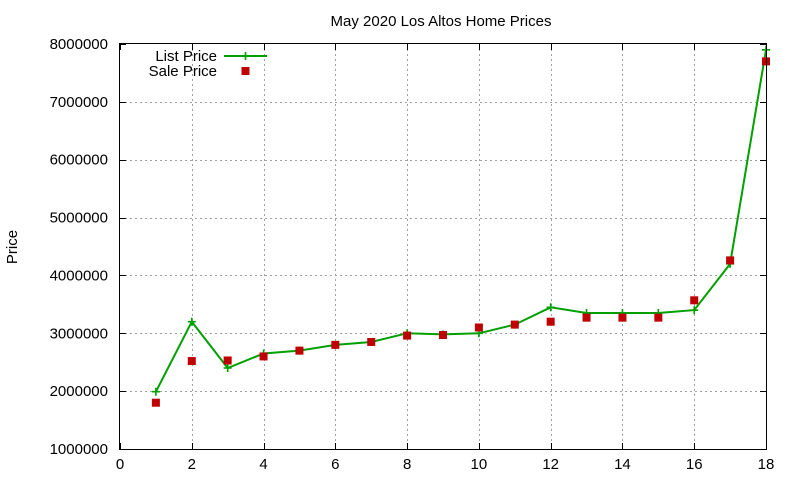 The image size is (800, 480). I want to click on legend: List Price Sale Price, so click(208, 64).